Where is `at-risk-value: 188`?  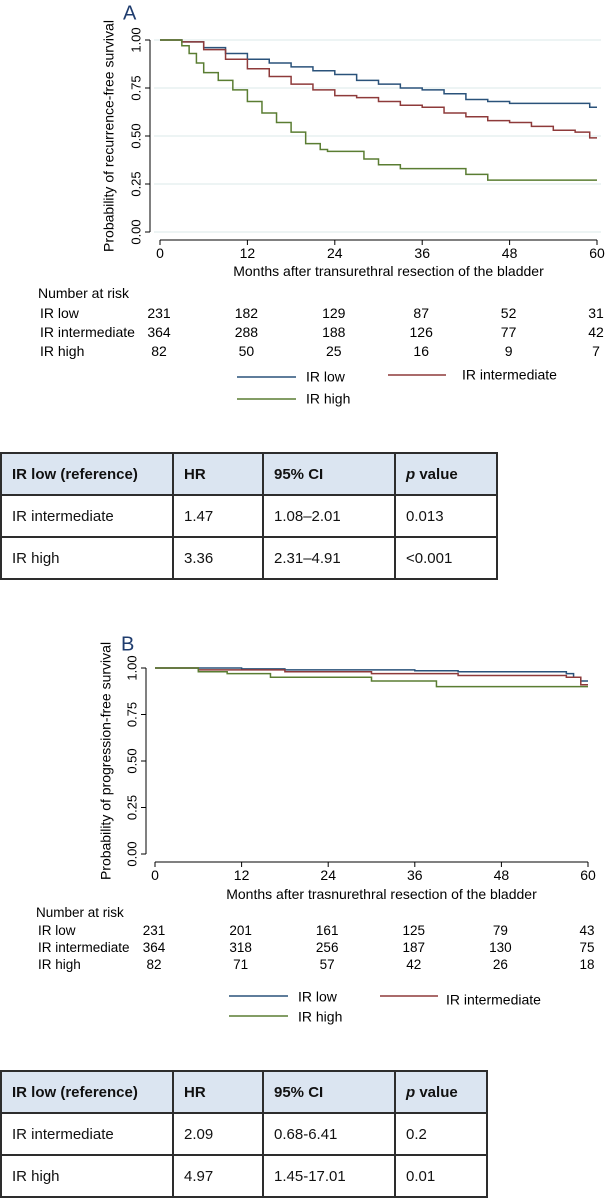
at-risk-value: 188 is located at coordinates (334, 332).